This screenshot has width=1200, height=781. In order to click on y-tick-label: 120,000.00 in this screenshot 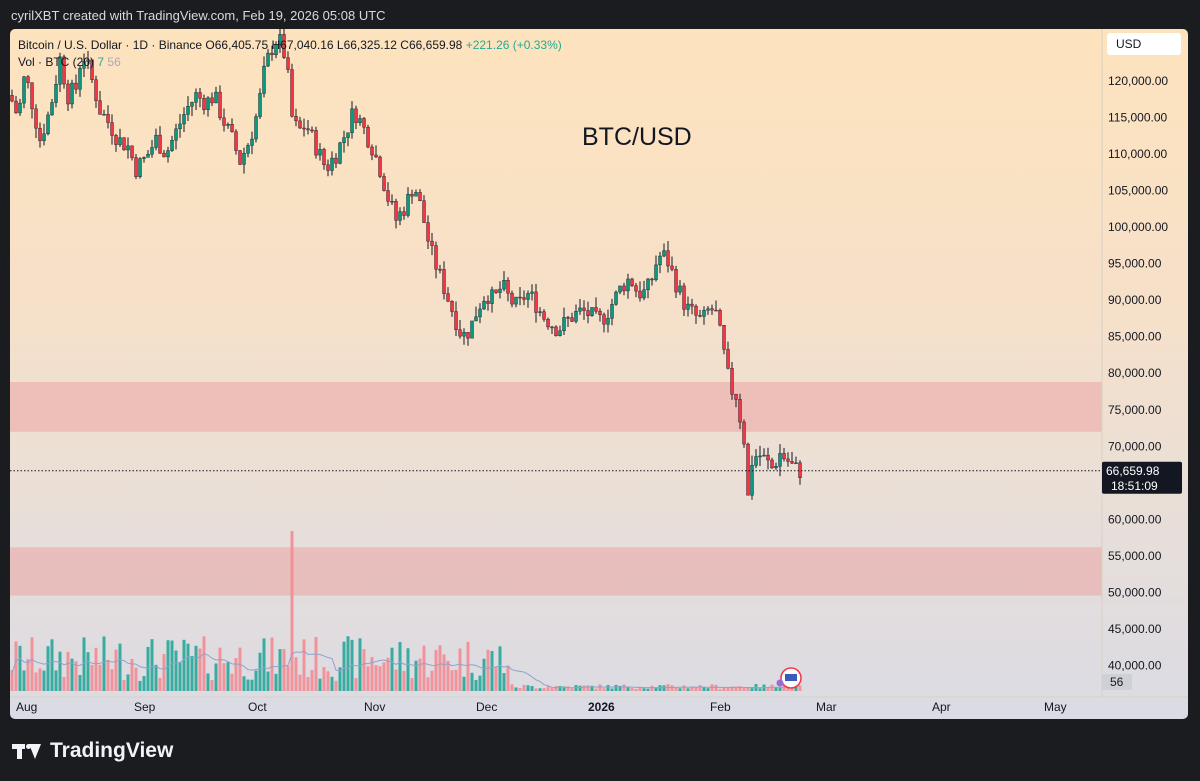, I will do `click(1138, 81)`.